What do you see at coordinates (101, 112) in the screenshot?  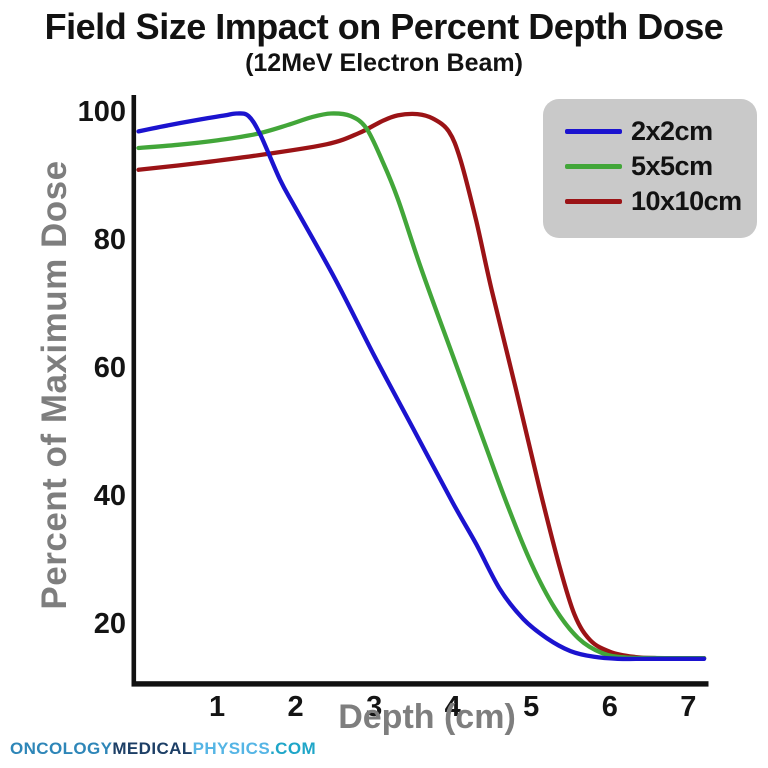 I see `y-tick-label-100: 100` at bounding box center [101, 112].